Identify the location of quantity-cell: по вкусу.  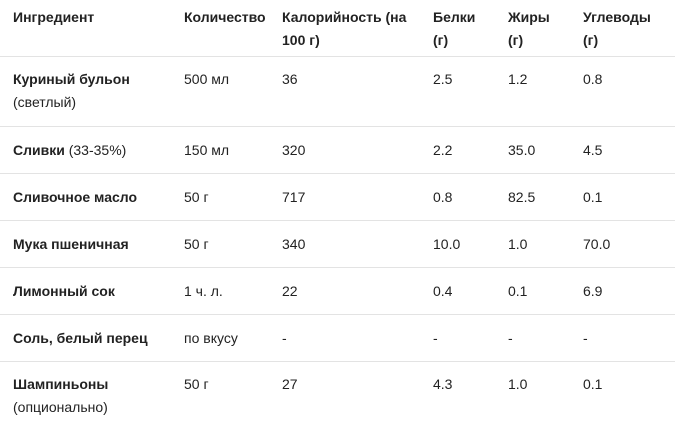
(211, 338).